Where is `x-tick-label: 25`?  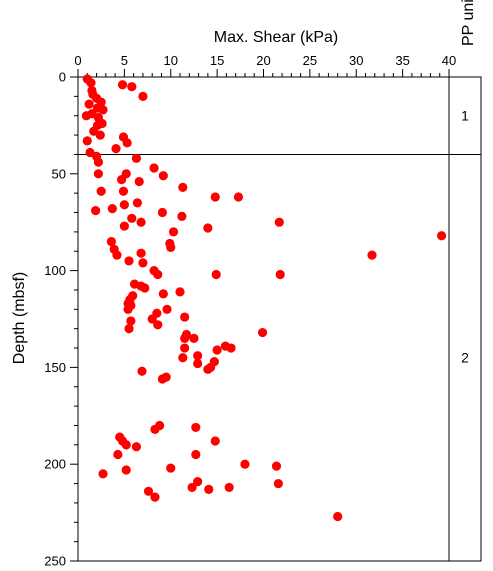 x-tick-label: 25 is located at coordinates (310, 60).